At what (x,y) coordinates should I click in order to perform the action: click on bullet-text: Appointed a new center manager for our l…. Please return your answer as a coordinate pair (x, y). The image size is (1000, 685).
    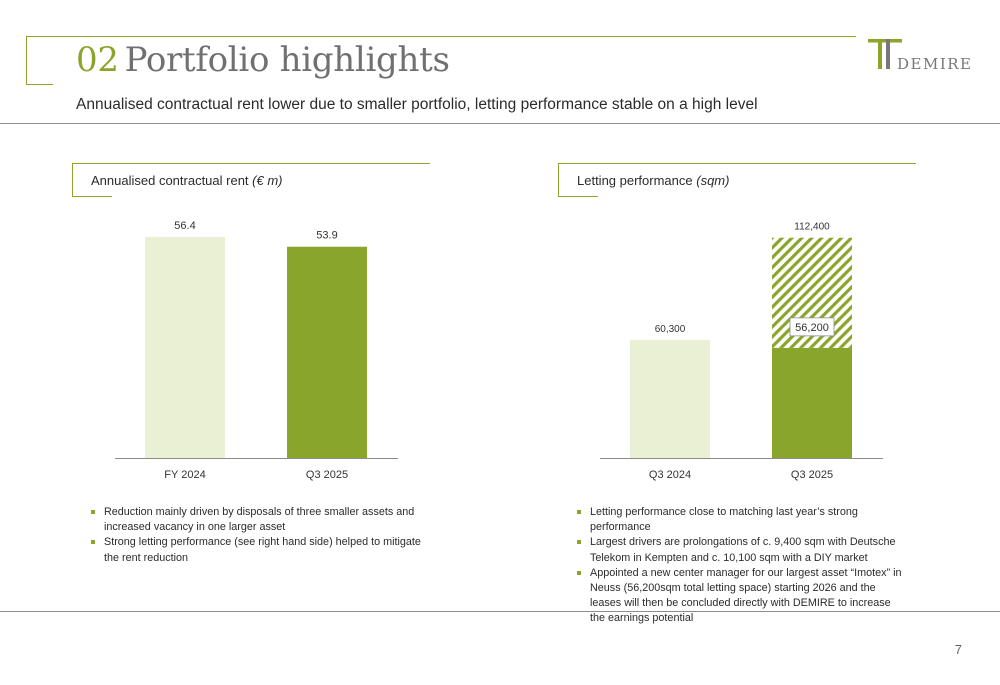
    Looking at the image, I should click on (746, 595).